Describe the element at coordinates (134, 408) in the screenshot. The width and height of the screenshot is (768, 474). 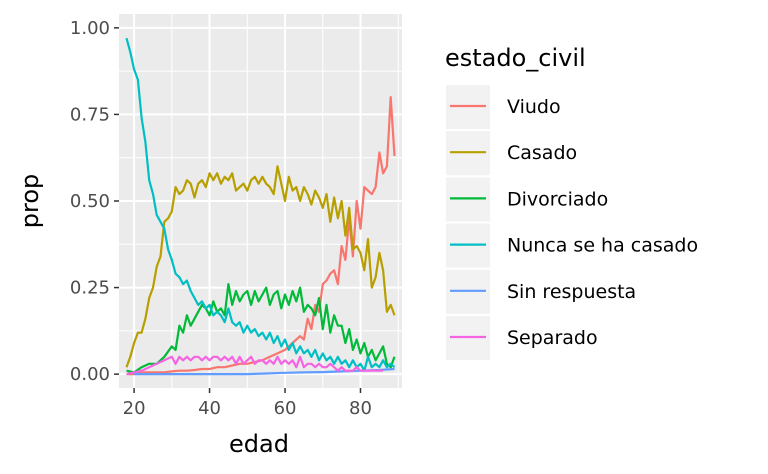
I see `x-tick-label: 20` at that location.